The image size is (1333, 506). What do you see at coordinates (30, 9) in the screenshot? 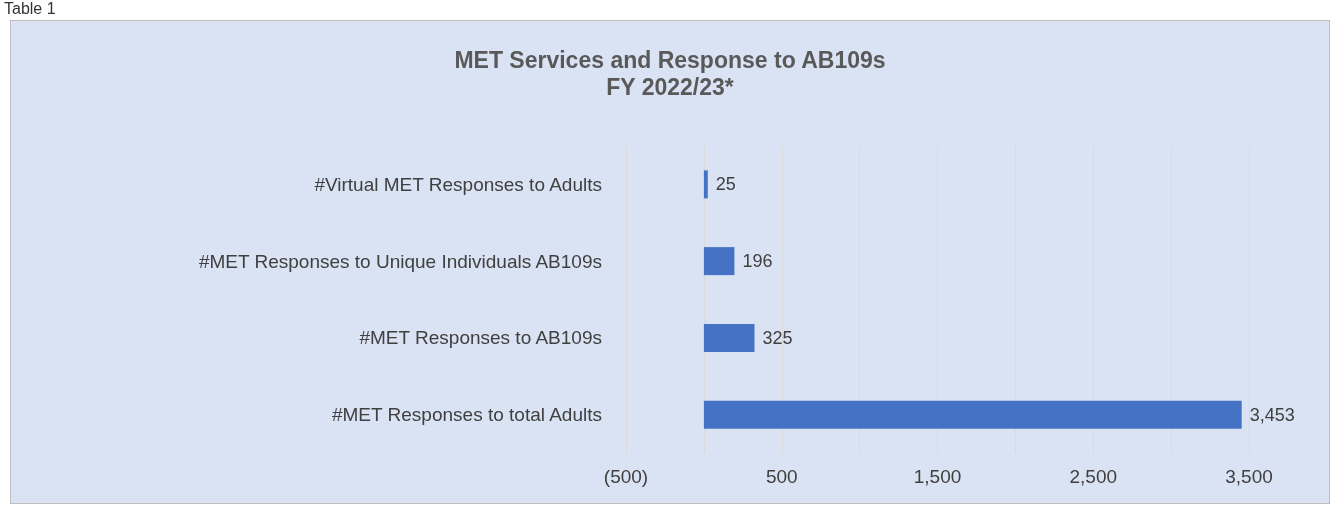
I see `caption: Table 1` at bounding box center [30, 9].